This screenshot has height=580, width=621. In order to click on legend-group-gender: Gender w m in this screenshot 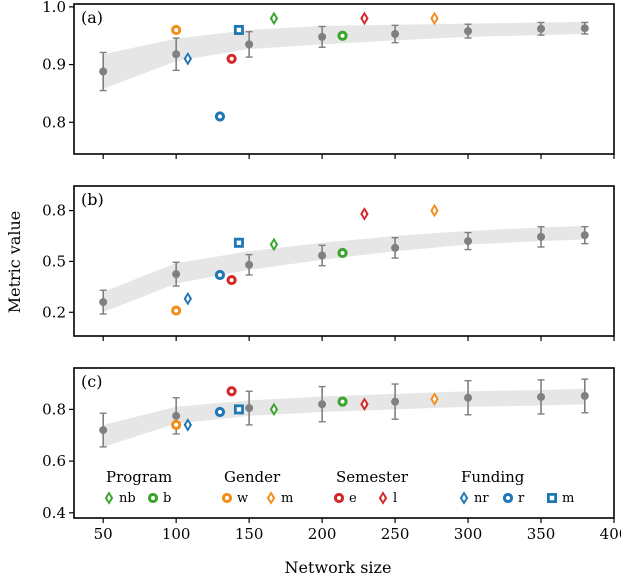, I will do `click(257, 487)`.